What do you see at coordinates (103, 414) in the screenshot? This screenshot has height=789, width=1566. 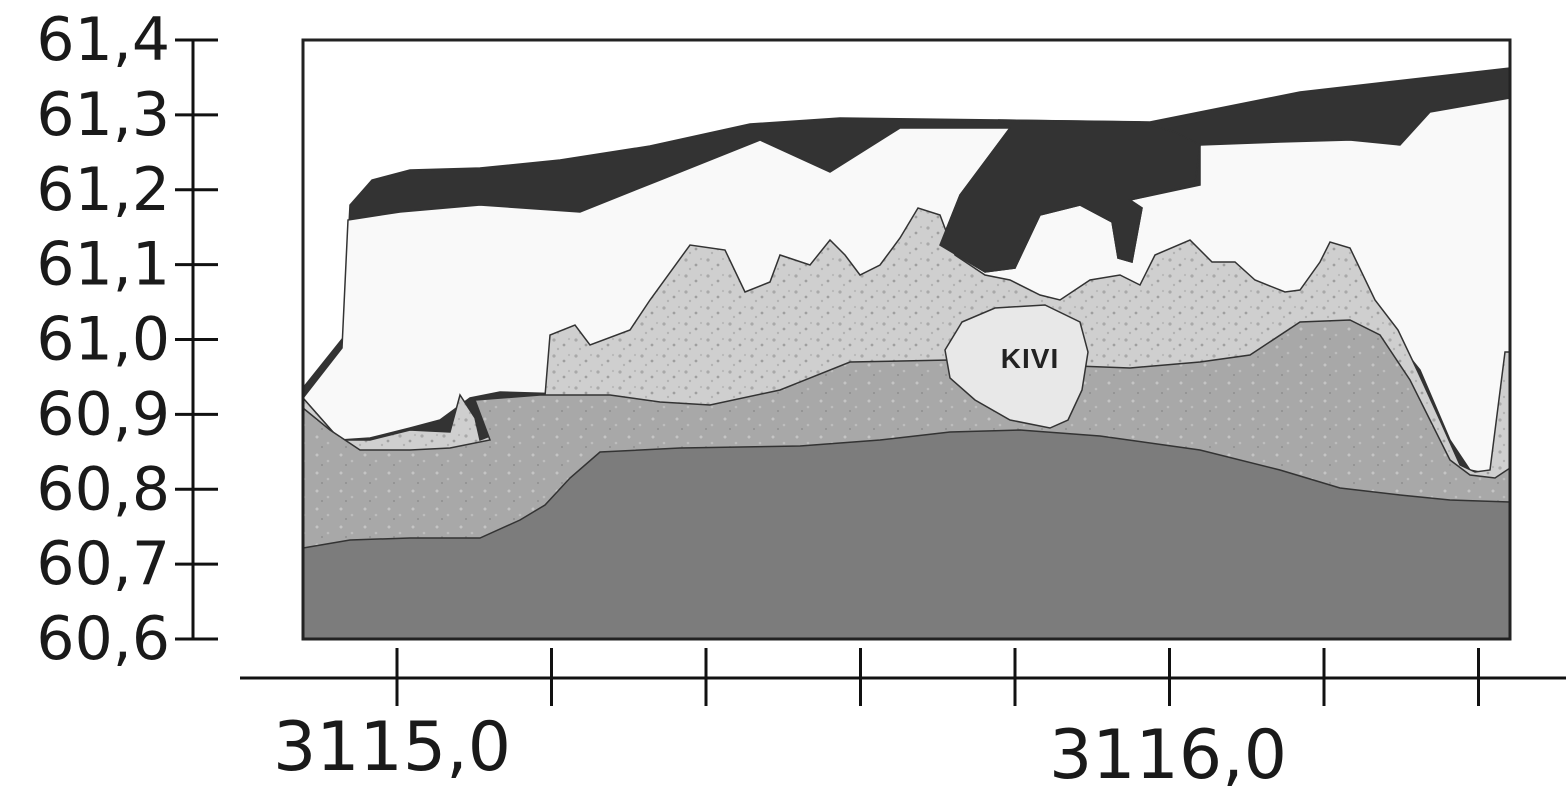 I see `y-tick-label: 60,9` at bounding box center [103, 414].